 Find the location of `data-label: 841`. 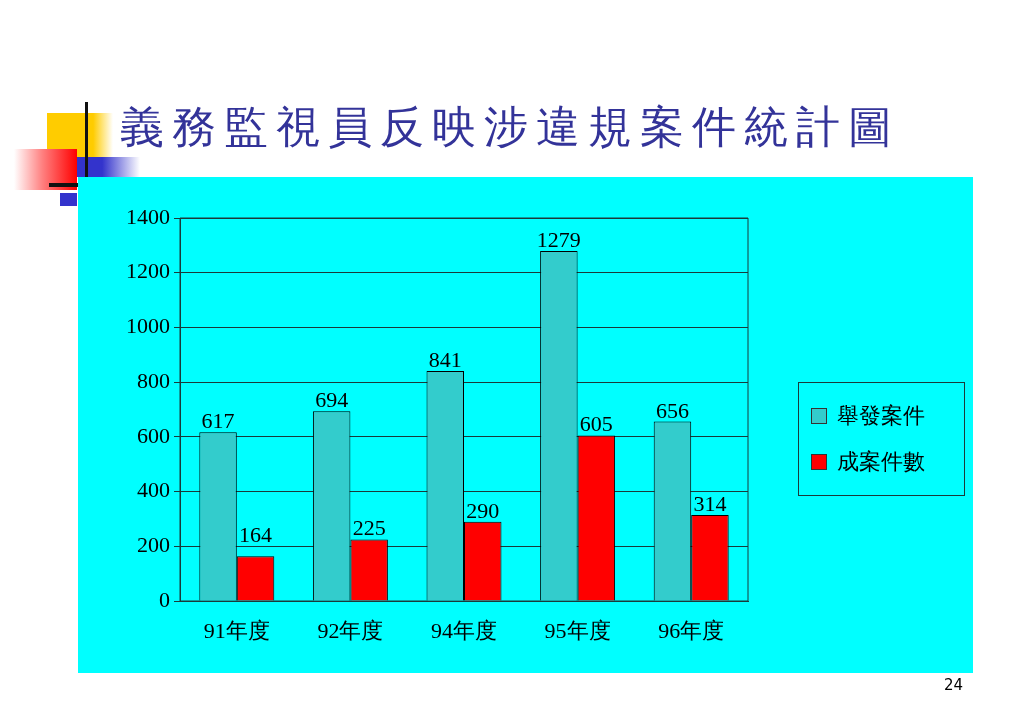

data-label: 841 is located at coordinates (445, 359).